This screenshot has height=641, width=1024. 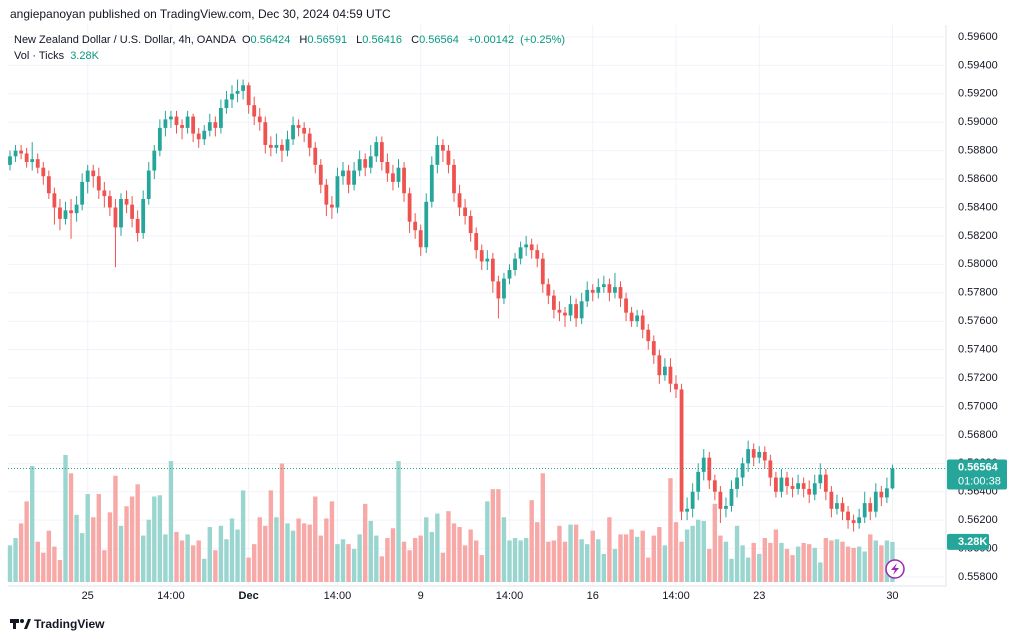 What do you see at coordinates (978, 520) in the screenshot?
I see `y-tick-label: 0.56200` at bounding box center [978, 520].